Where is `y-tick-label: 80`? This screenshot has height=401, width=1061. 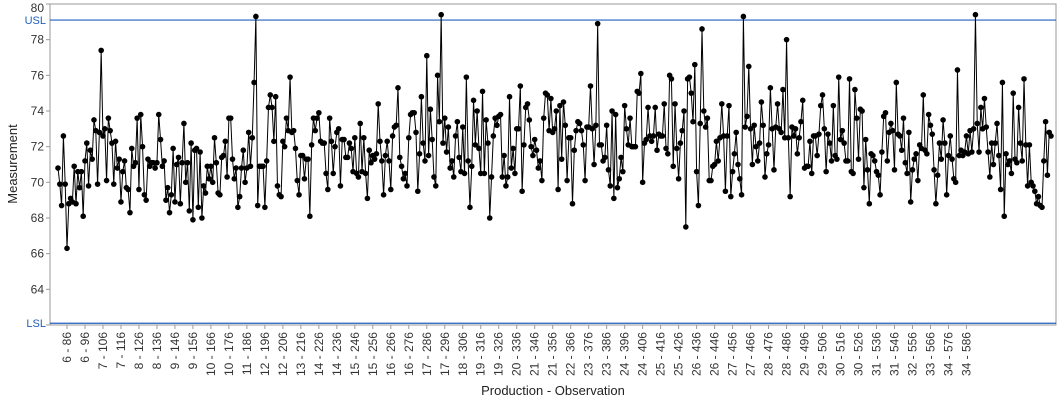
y-tick-label: 80 is located at coordinates (38, 8).